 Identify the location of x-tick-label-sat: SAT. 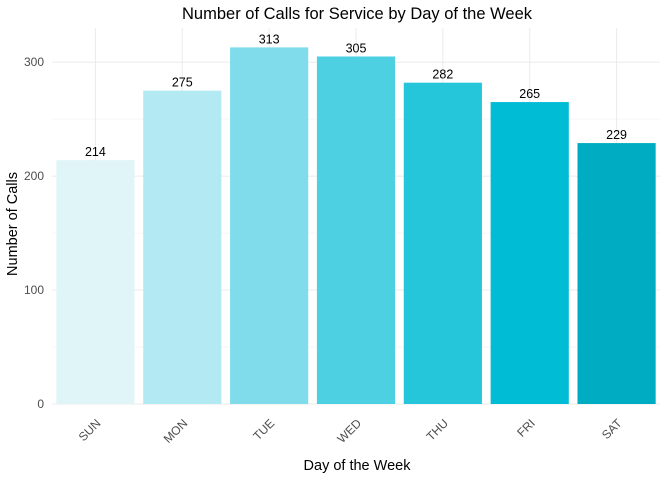
(612, 429).